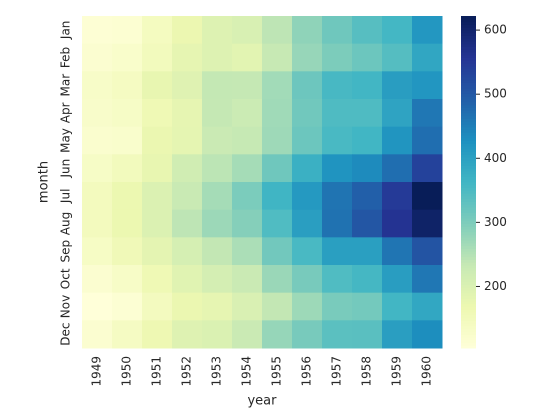  I want to click on colorbar-tick-label: 600, so click(495, 30).